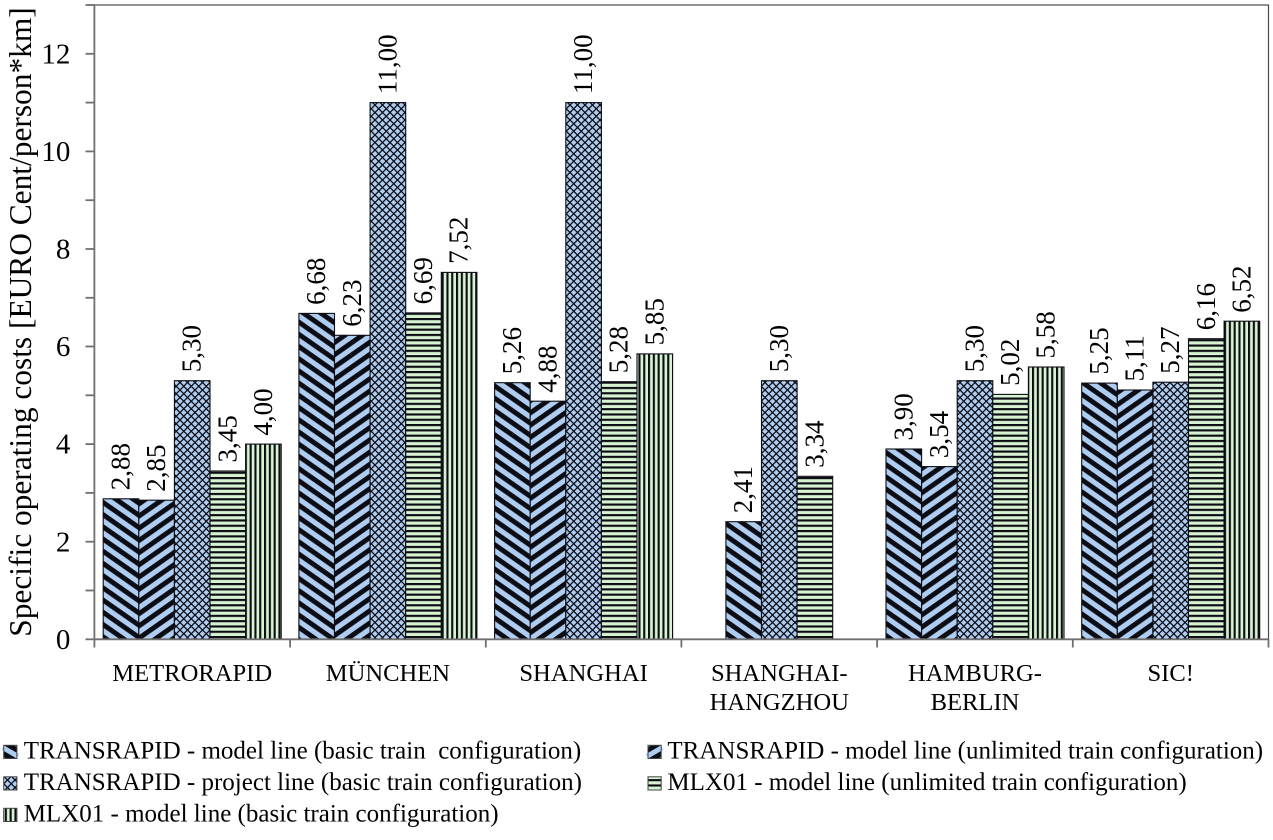  Describe the element at coordinates (63, 640) in the screenshot. I see `svg-text: 0` at that location.